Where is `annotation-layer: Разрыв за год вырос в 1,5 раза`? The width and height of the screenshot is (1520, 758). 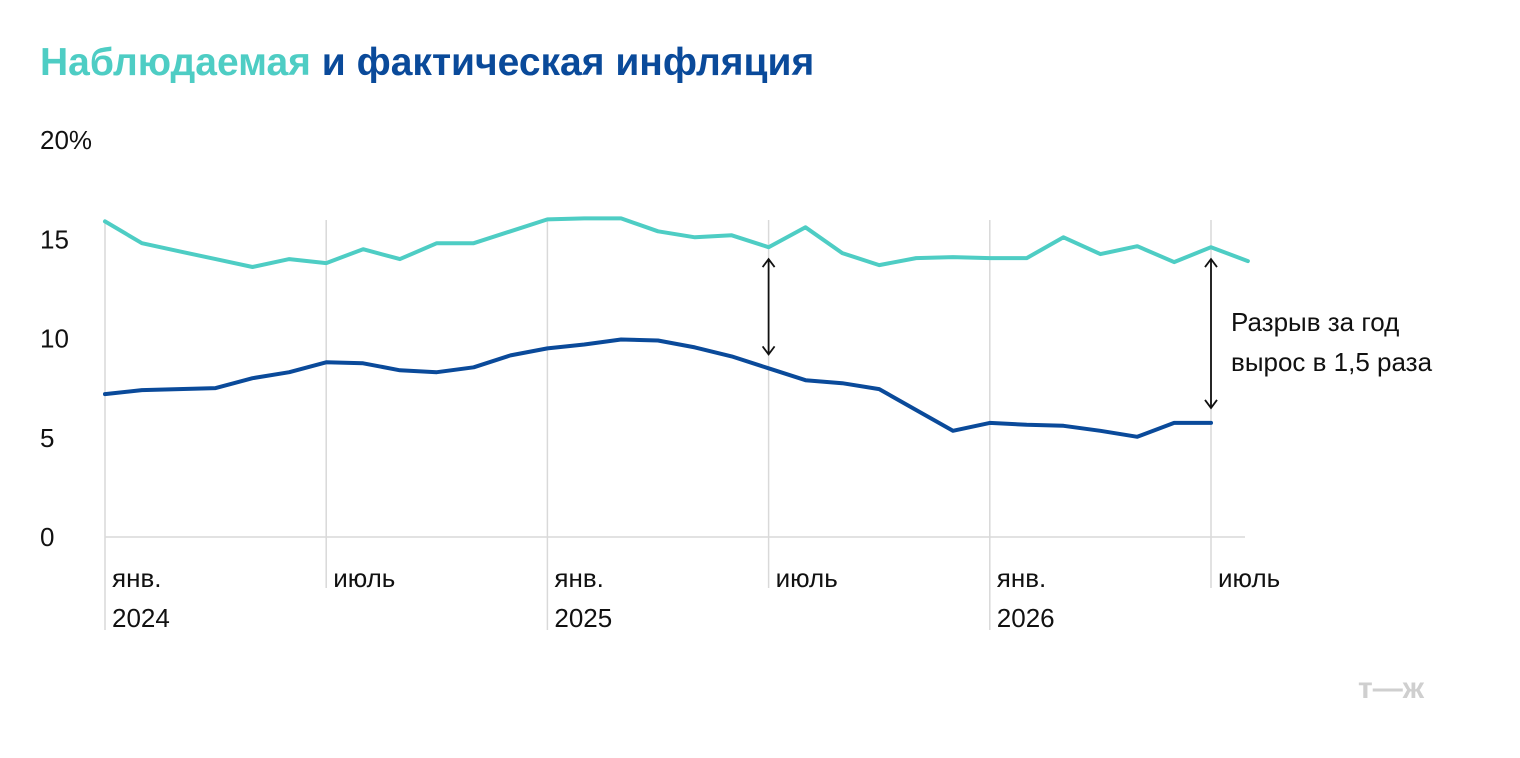 annotation-layer: Разрыв за год вырос в 1,5 раза is located at coordinates (1097, 333).